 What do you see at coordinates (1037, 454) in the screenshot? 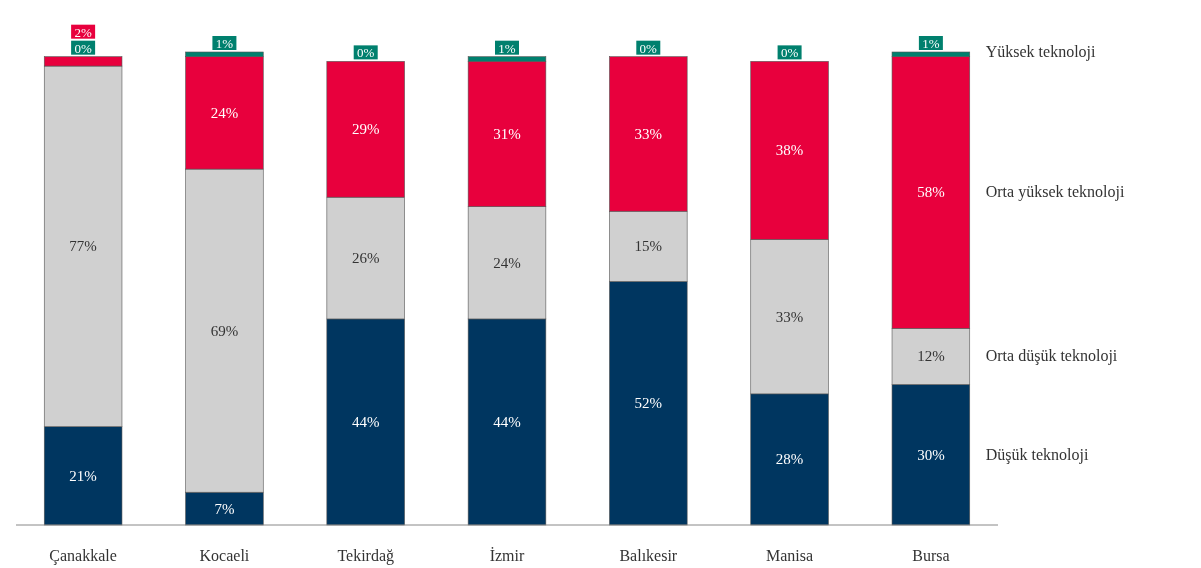
I see `series-label: Düşük teknoloji` at bounding box center [1037, 454].